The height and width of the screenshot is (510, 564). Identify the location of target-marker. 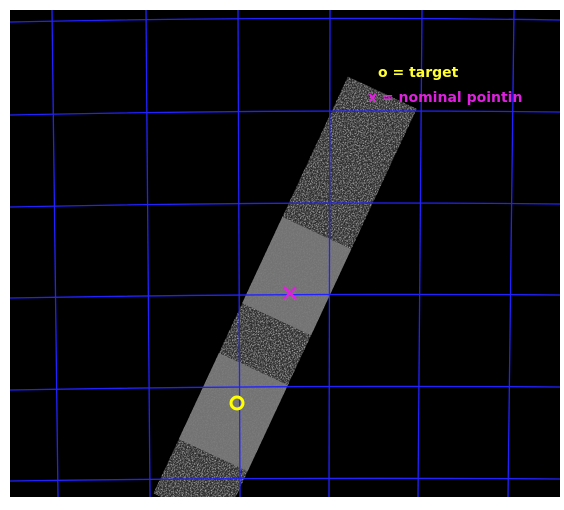
(237, 403).